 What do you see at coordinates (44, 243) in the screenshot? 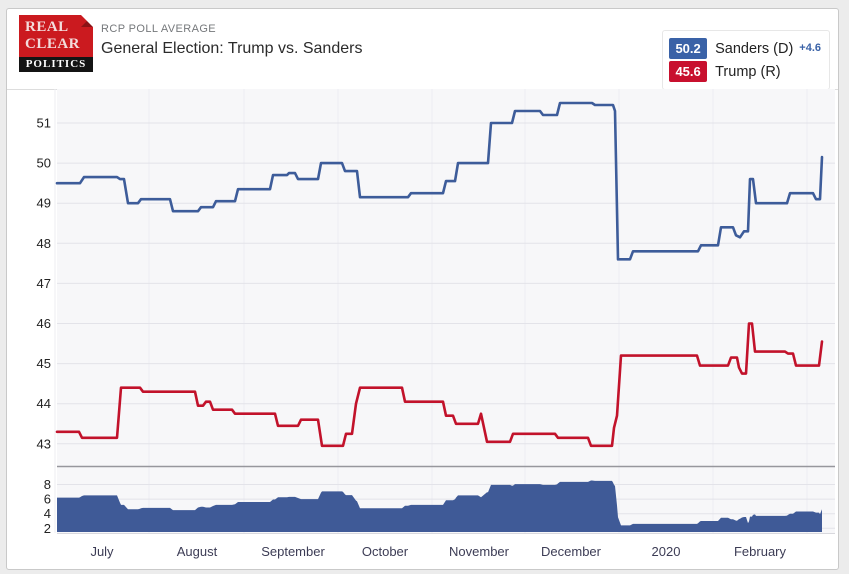
I see `y-axis-label: 48` at bounding box center [44, 243].